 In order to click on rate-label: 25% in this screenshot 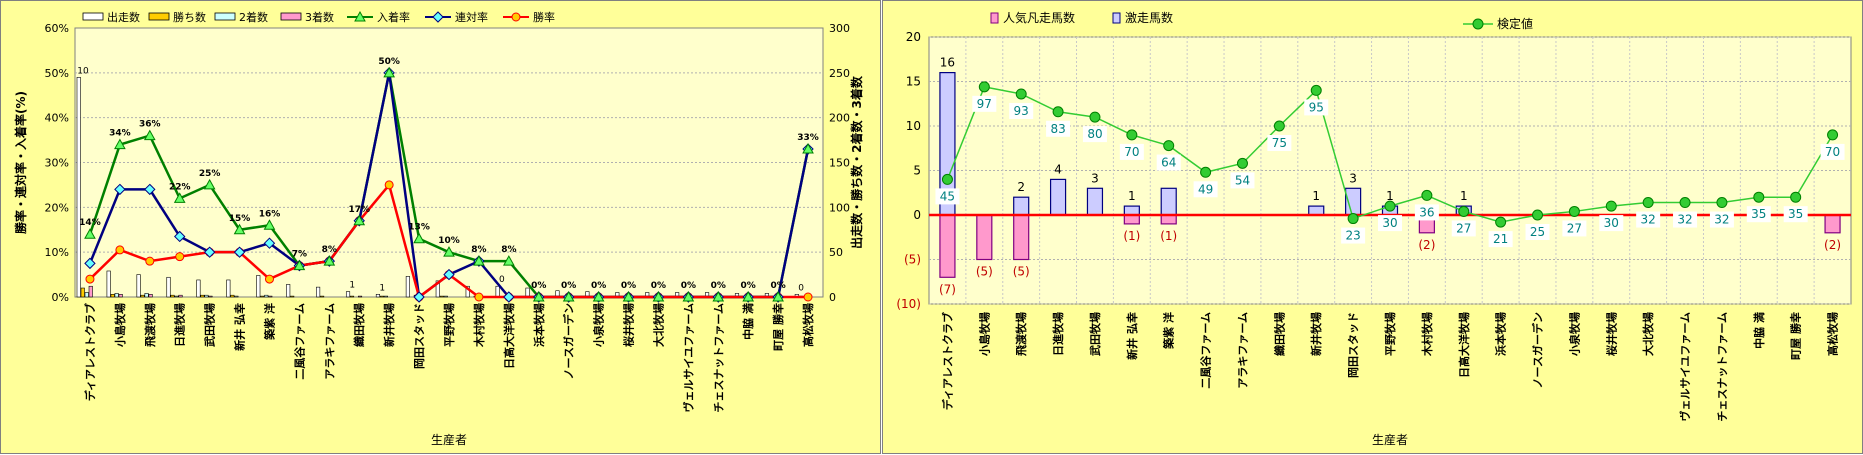, I will do `click(210, 174)`.